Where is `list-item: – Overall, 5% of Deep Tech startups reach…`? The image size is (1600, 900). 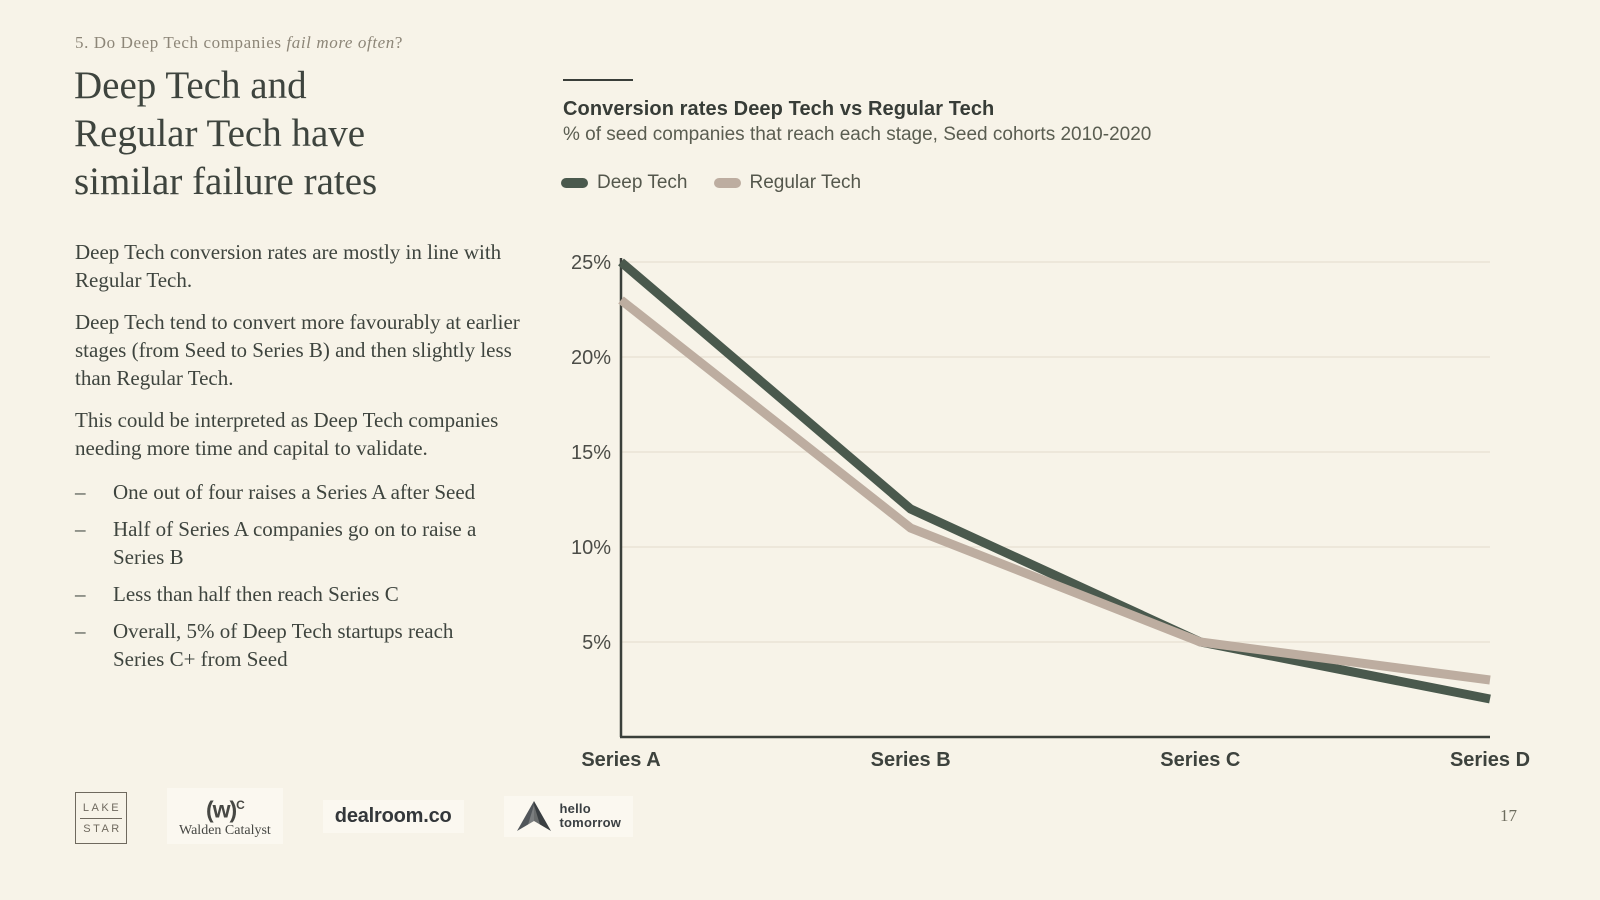
list-item: – Overall, 5% of Deep Tech startups reach… is located at coordinates (305, 645).